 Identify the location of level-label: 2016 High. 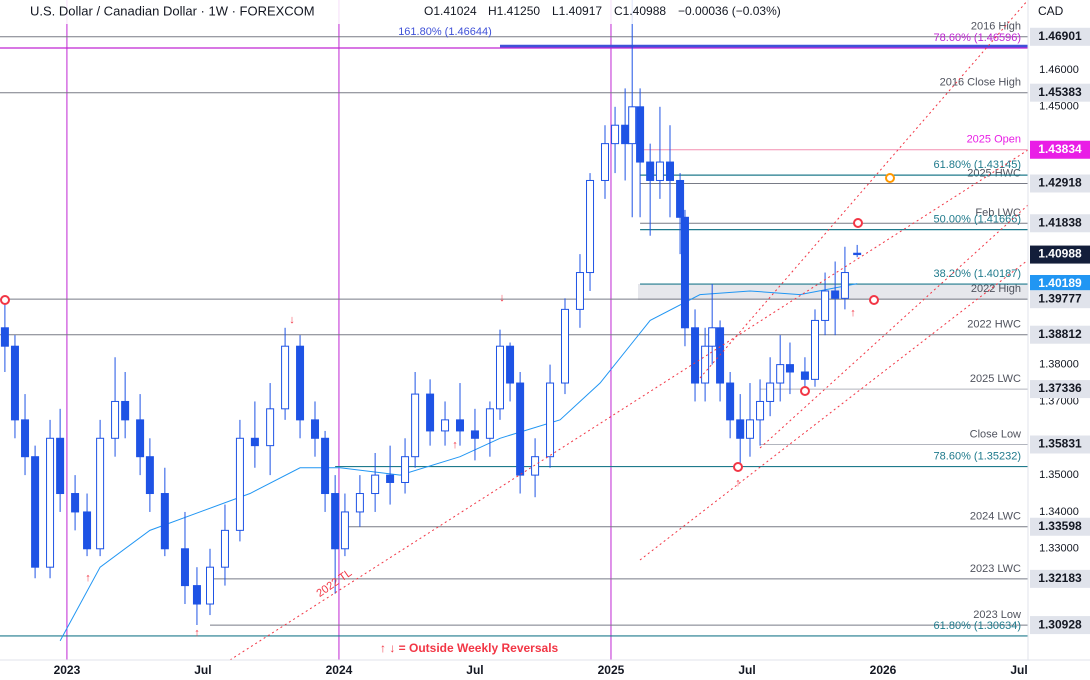
(996, 27).